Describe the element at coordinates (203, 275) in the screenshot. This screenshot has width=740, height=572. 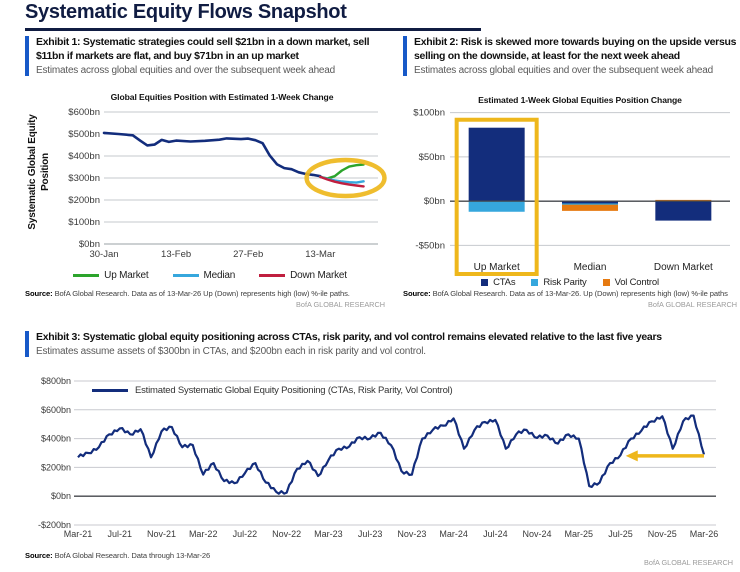
I see `legend-item: Median` at that location.